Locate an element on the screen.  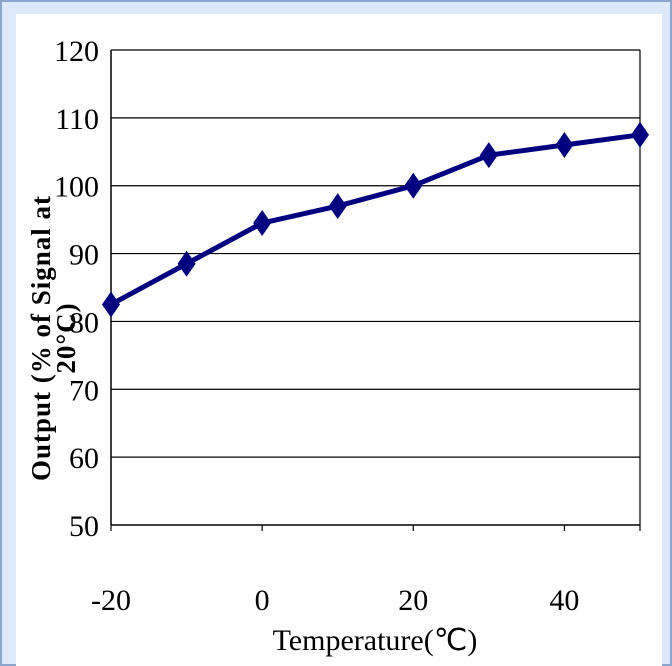
x-axis-label: Temperature(℃) is located at coordinates (375, 640).